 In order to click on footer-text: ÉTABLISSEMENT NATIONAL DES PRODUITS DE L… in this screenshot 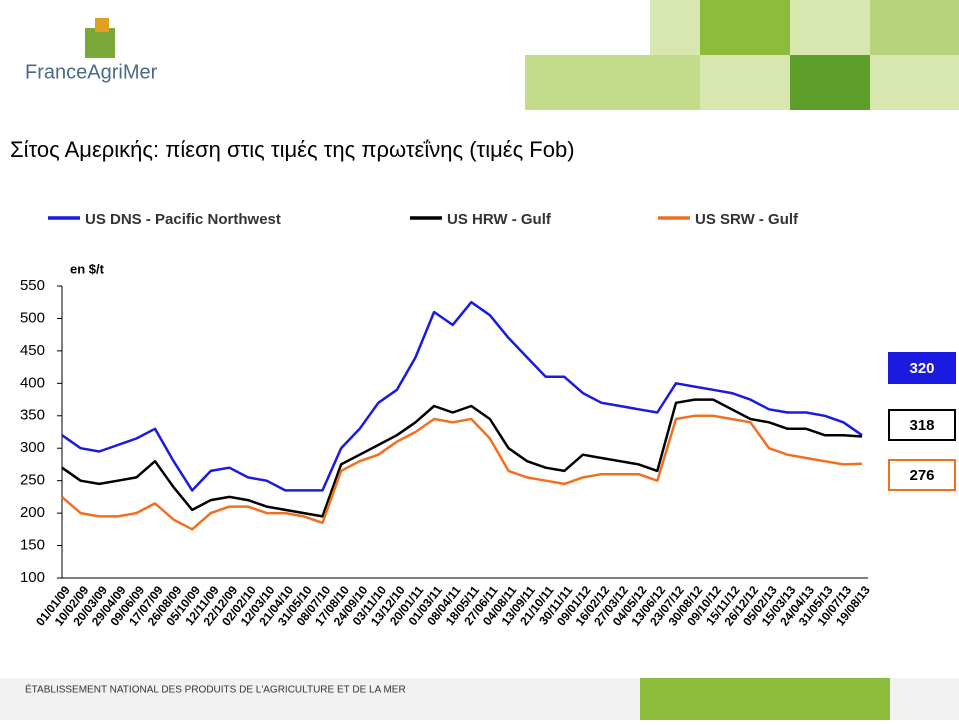, I will do `click(215, 689)`.